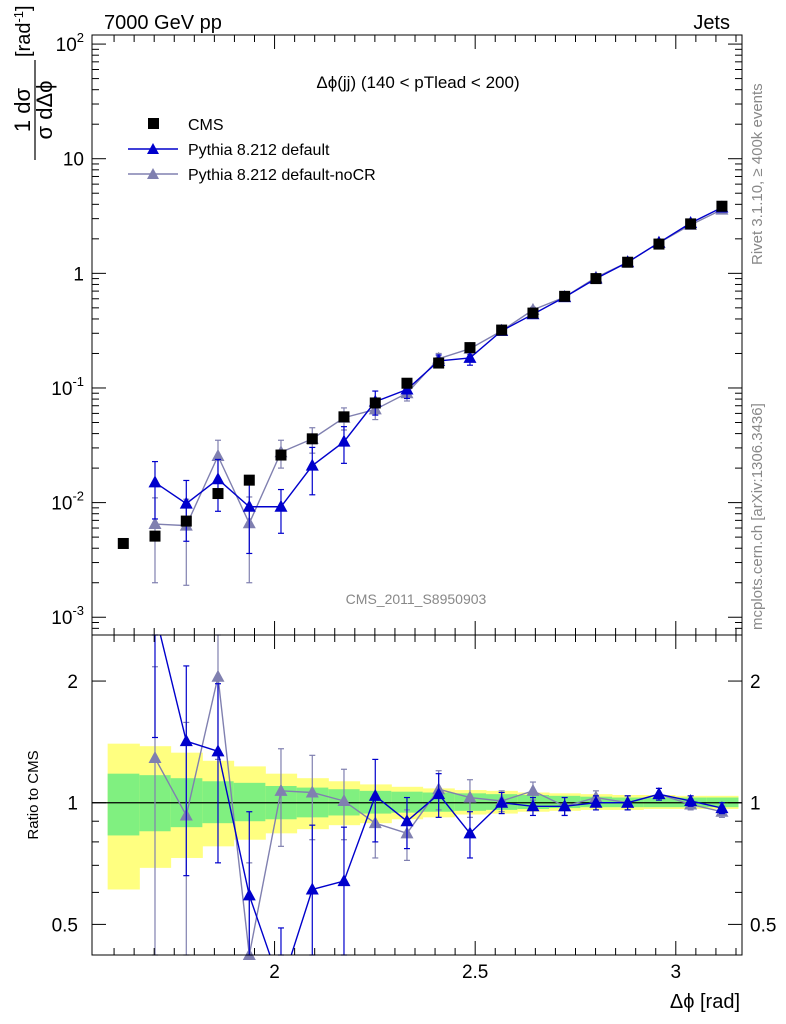 This screenshot has width=786, height=1024. What do you see at coordinates (757, 516) in the screenshot?
I see `mcplots-label: mcplots.cern.ch [arXiv:1306.3436]` at bounding box center [757, 516].